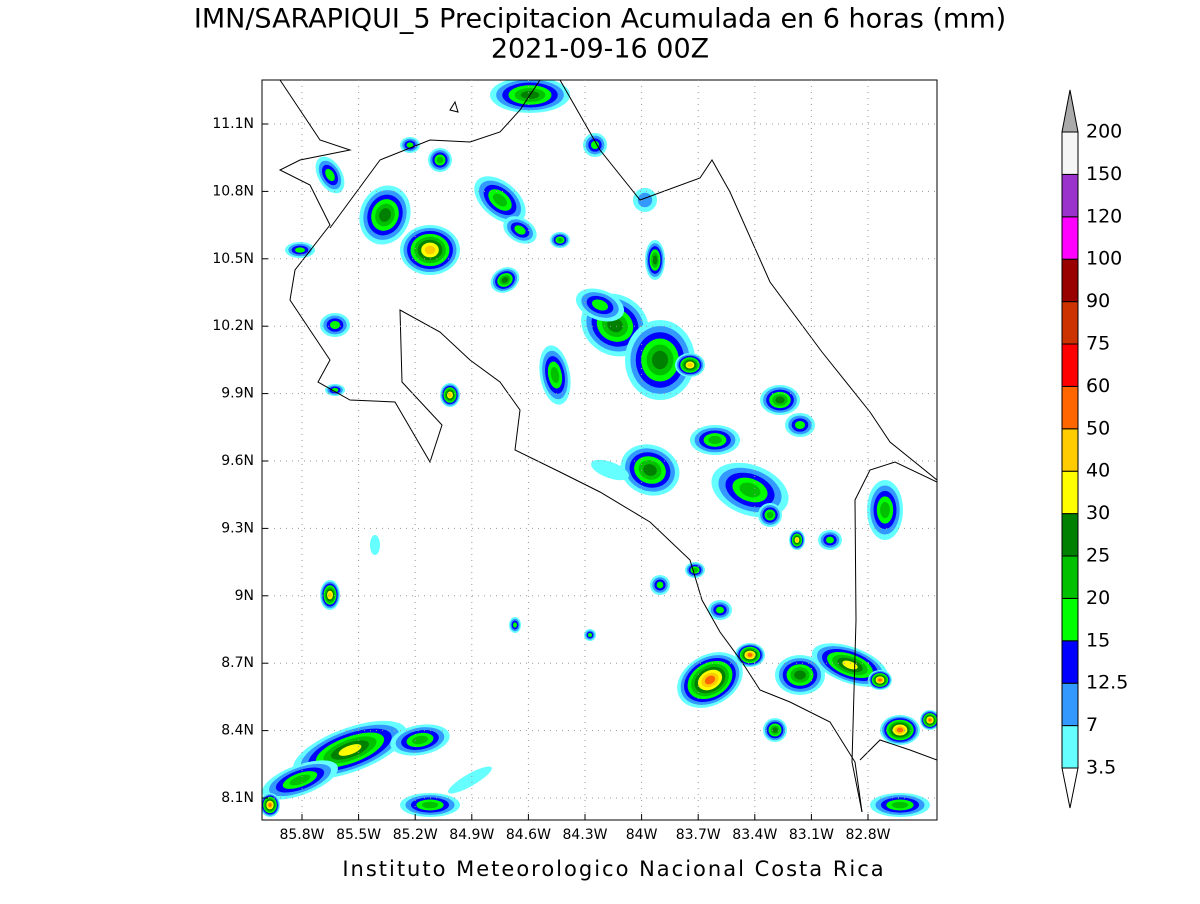 The height and width of the screenshot is (904, 1200). Describe the element at coordinates (1098, 471) in the screenshot. I see `colorbar-label: 40` at that location.